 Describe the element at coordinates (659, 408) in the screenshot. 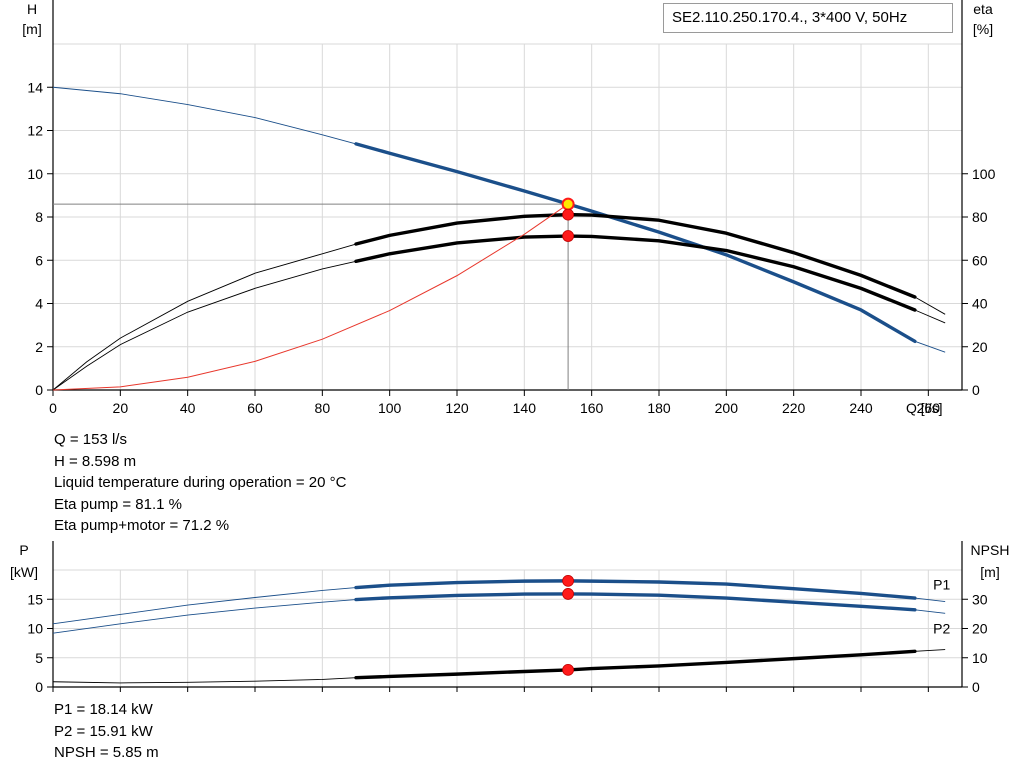

I see `x-tick-label: 180` at that location.